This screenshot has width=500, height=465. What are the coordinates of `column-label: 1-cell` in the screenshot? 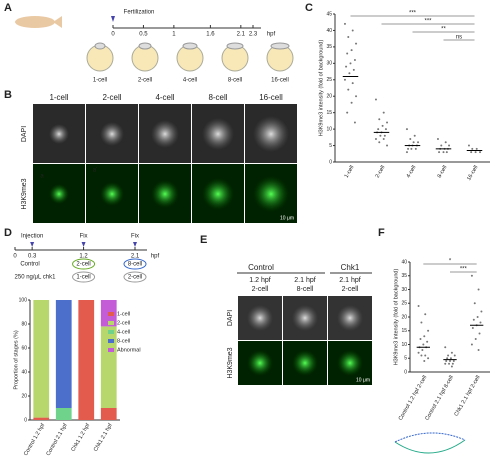 It's located at (58, 97).